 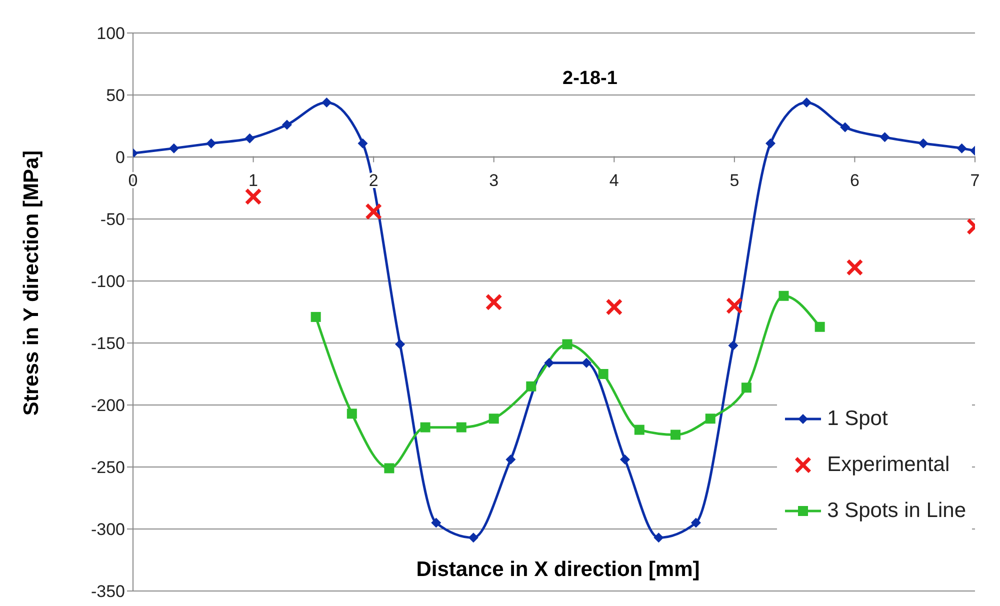 What do you see at coordinates (115, 96) in the screenshot?
I see `y-tick-label: 50` at bounding box center [115, 96].